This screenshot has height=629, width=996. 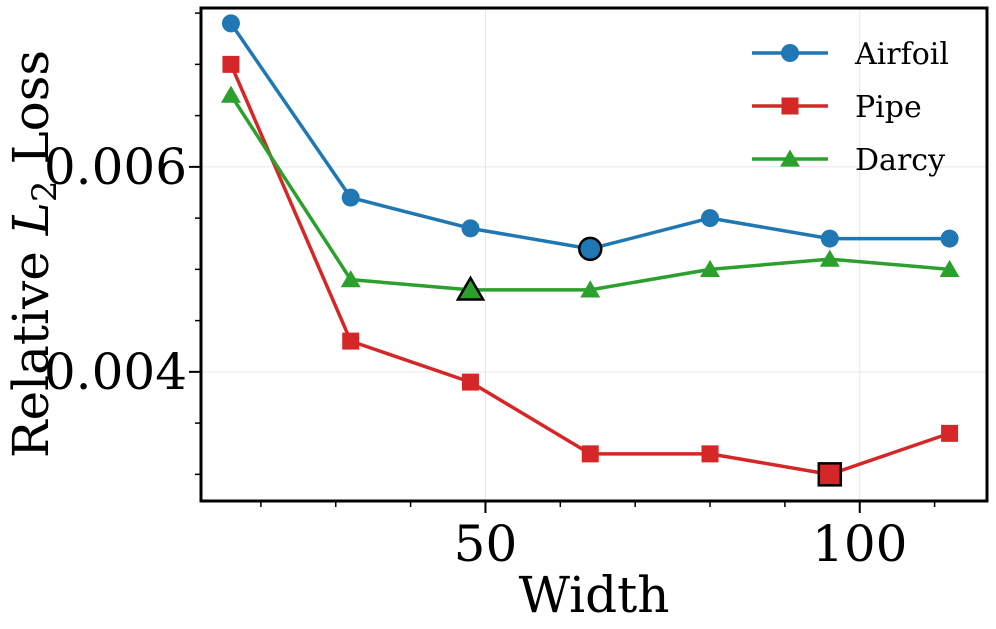 I want to click on y-axis-label-subscript: 2, so click(x=45, y=191).